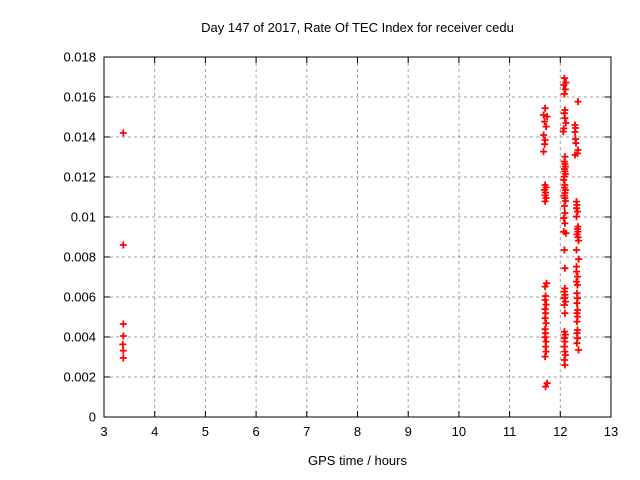  What do you see at coordinates (79, 137) in the screenshot?
I see `y-tick-label: 0.014` at bounding box center [79, 137].